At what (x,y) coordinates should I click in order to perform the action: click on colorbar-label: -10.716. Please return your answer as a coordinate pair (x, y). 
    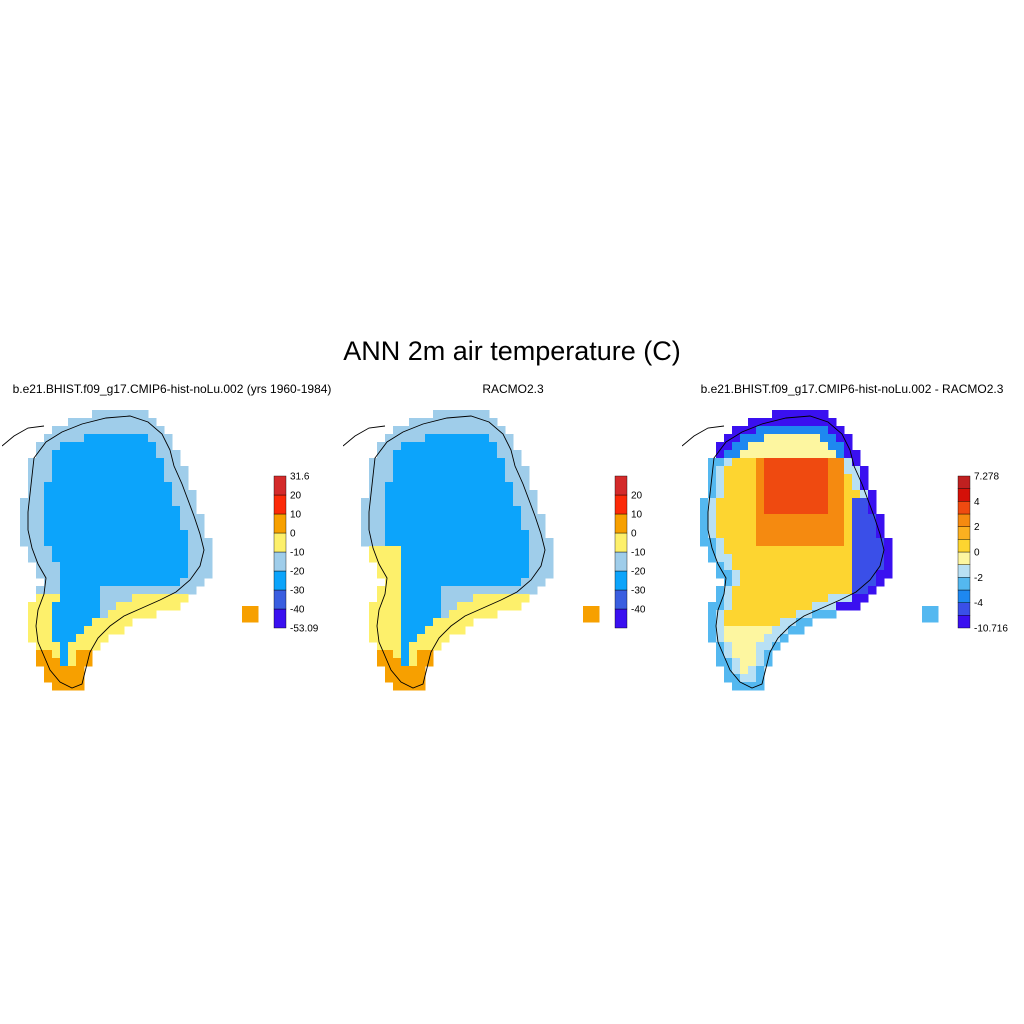
    Looking at the image, I should click on (991, 629).